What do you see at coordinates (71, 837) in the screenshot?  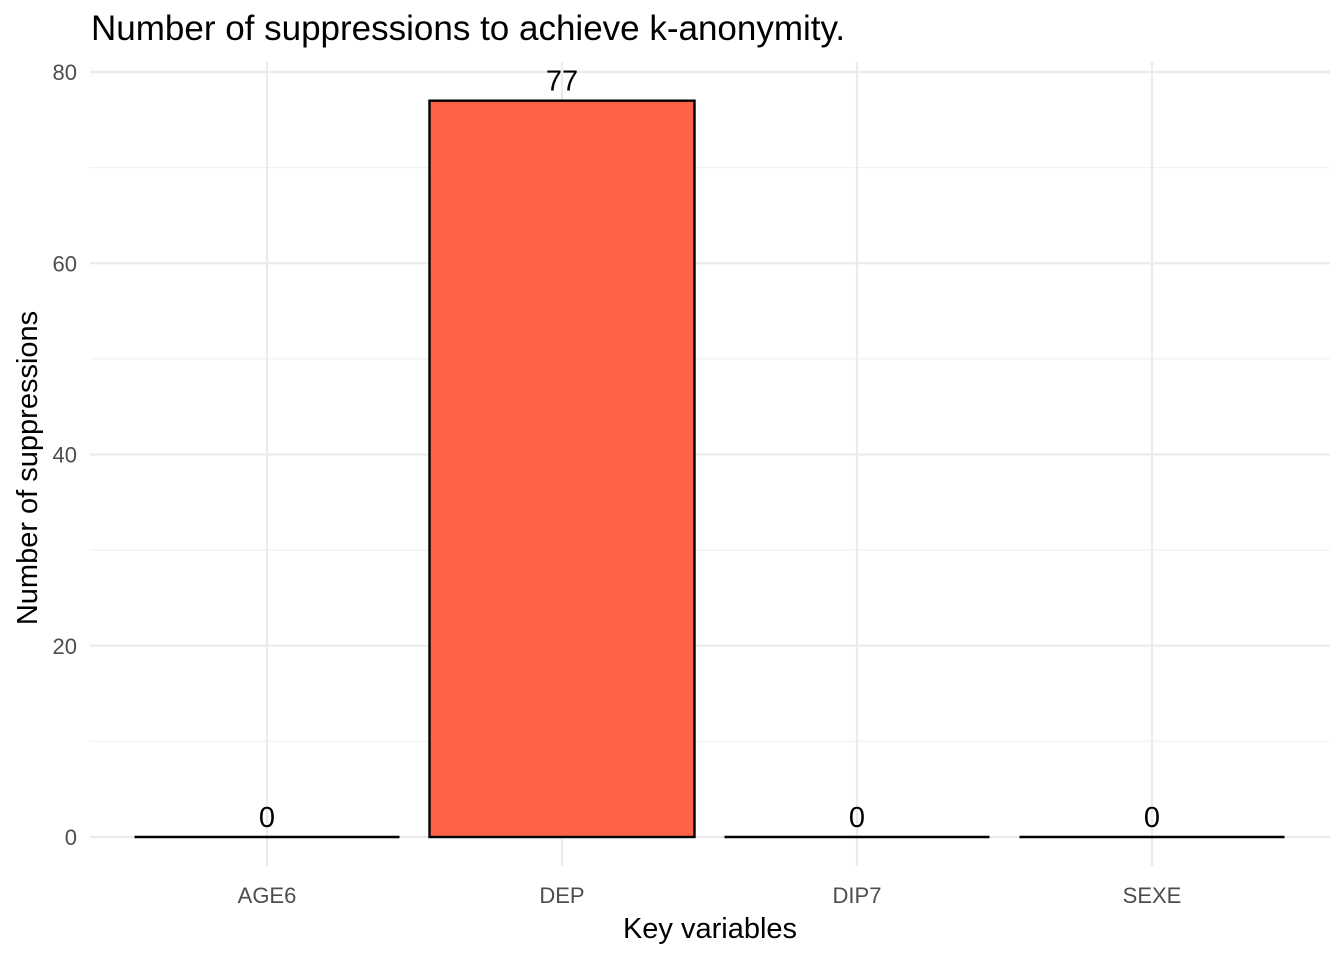 I see `y-tick-label: 0` at bounding box center [71, 837].